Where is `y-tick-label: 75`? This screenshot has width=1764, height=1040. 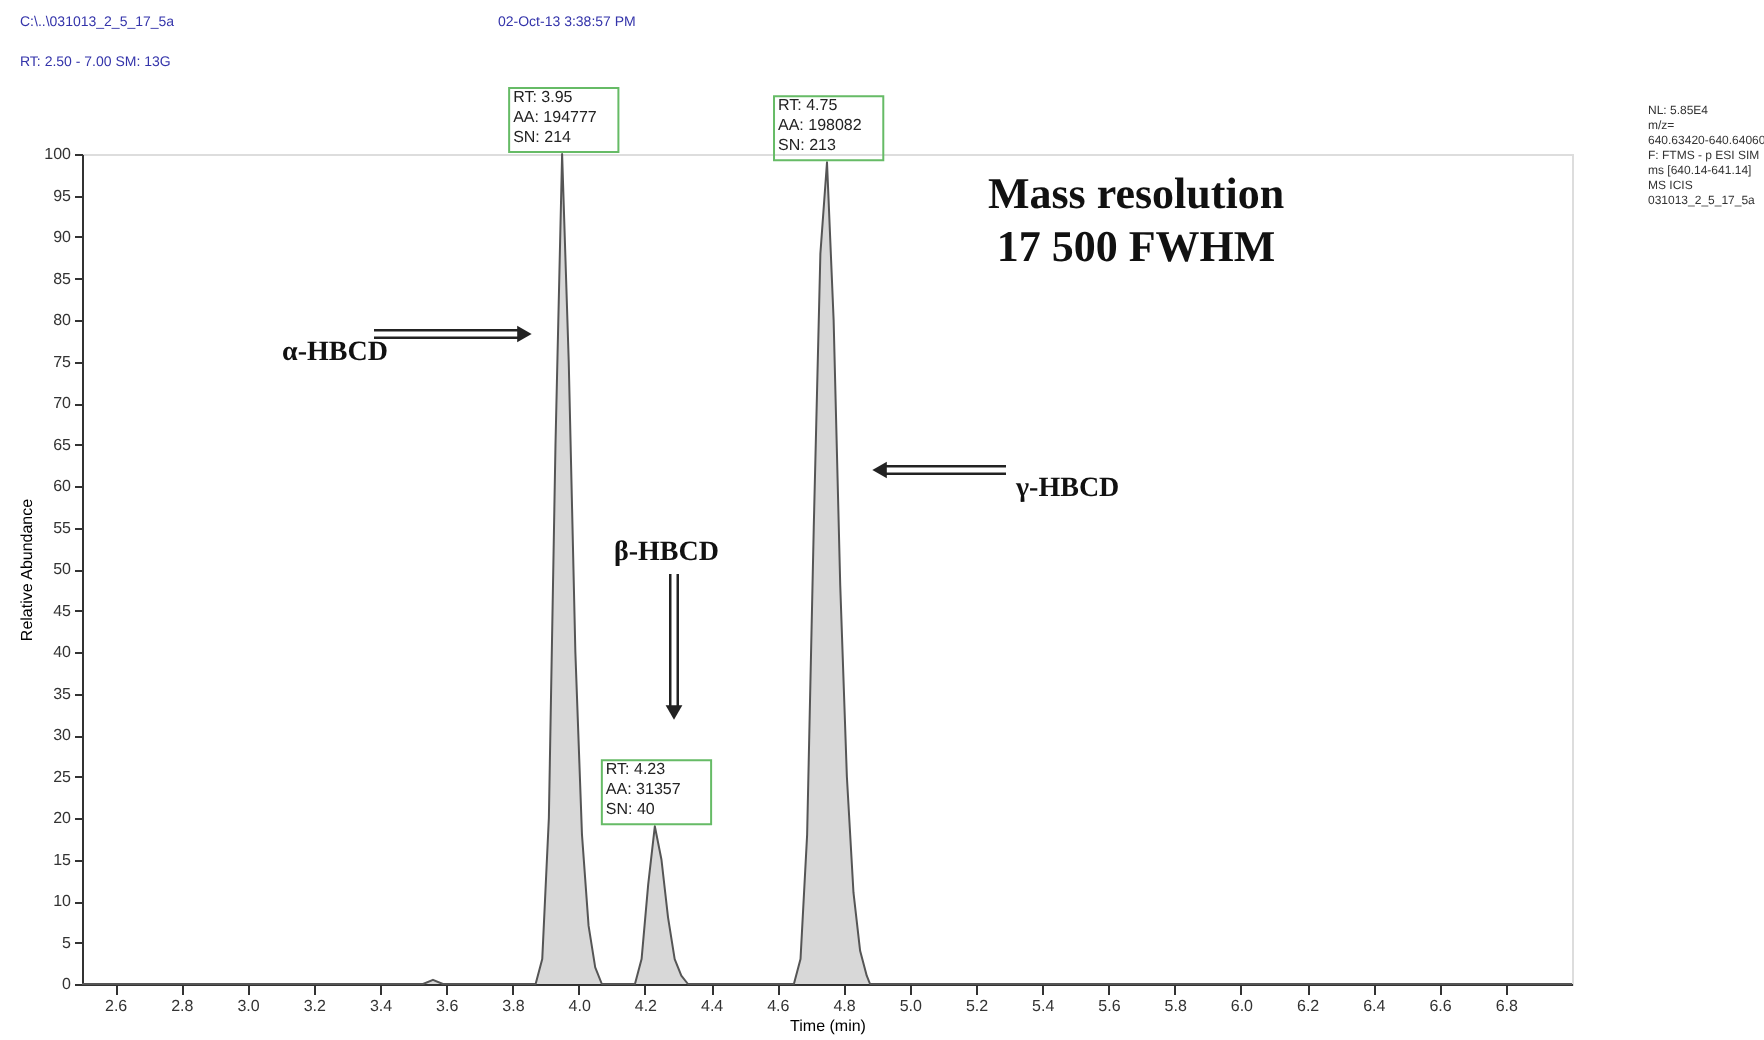
y-tick-label: 75 is located at coordinates (63, 361).